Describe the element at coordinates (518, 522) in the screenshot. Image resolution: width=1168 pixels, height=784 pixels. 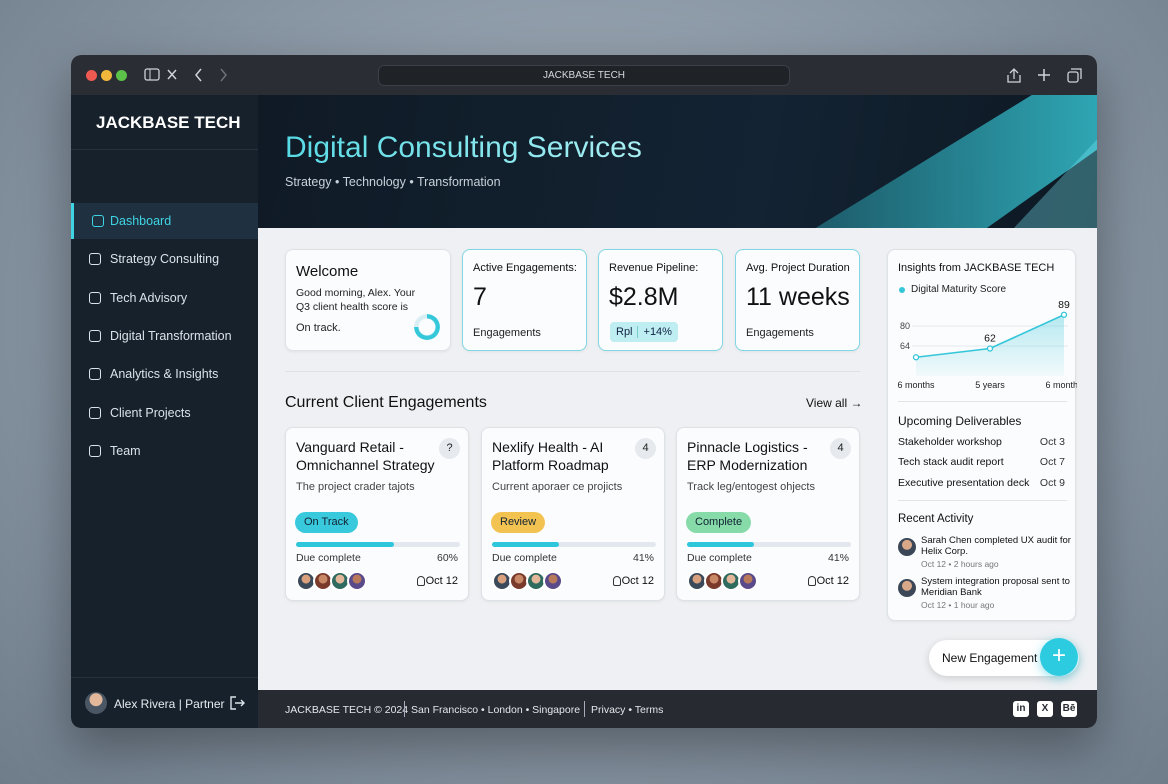
I see `status-pill: Review` at that location.